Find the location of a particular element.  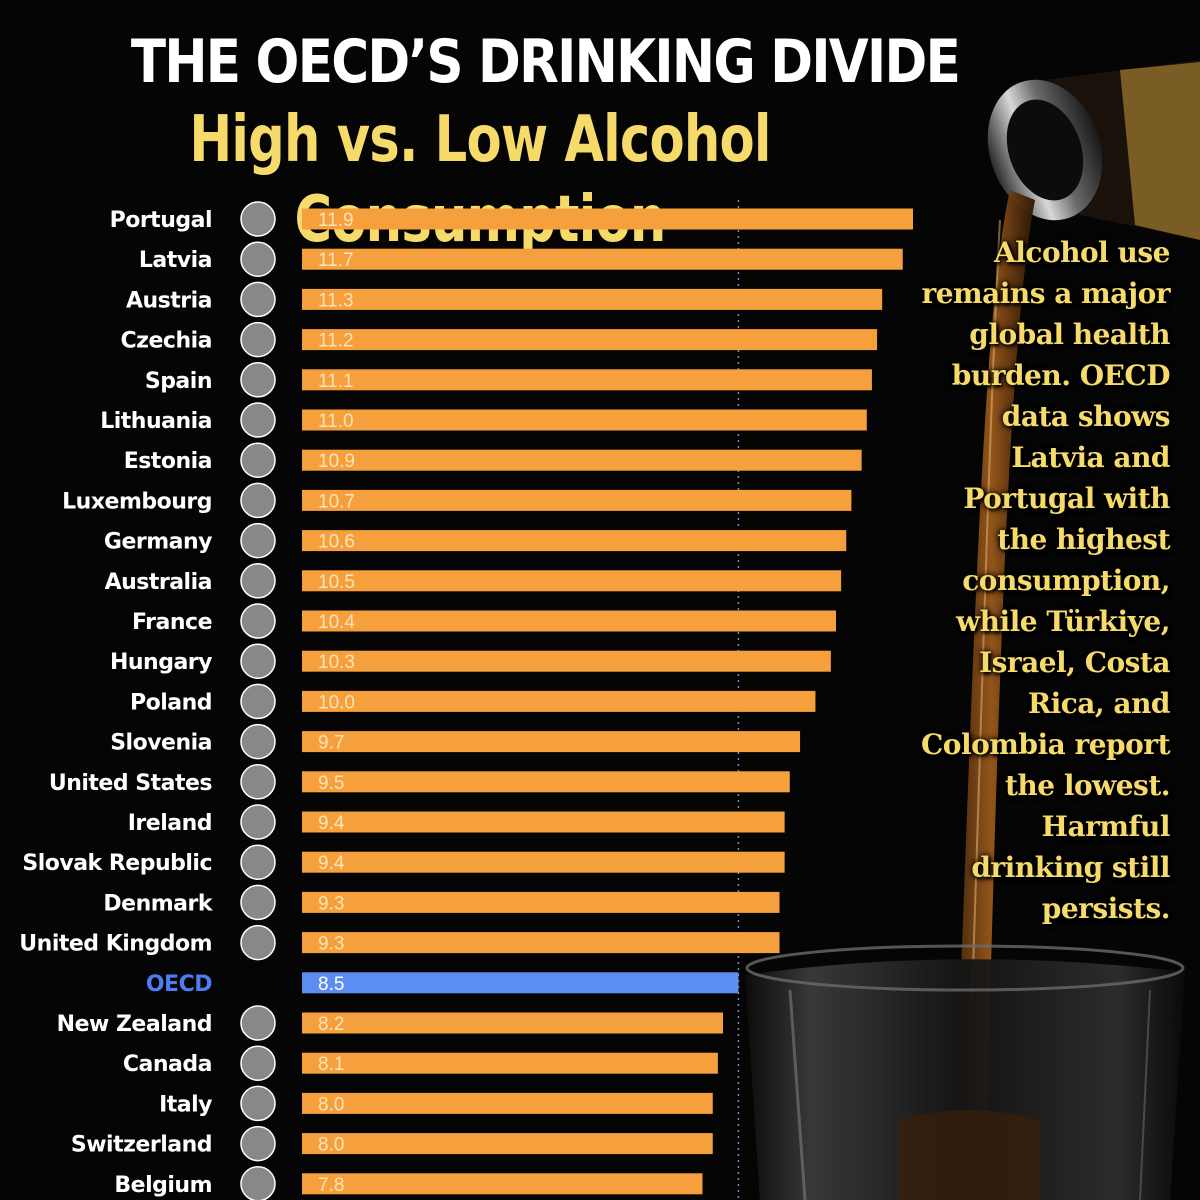

category-label: Hungary is located at coordinates (161, 662).